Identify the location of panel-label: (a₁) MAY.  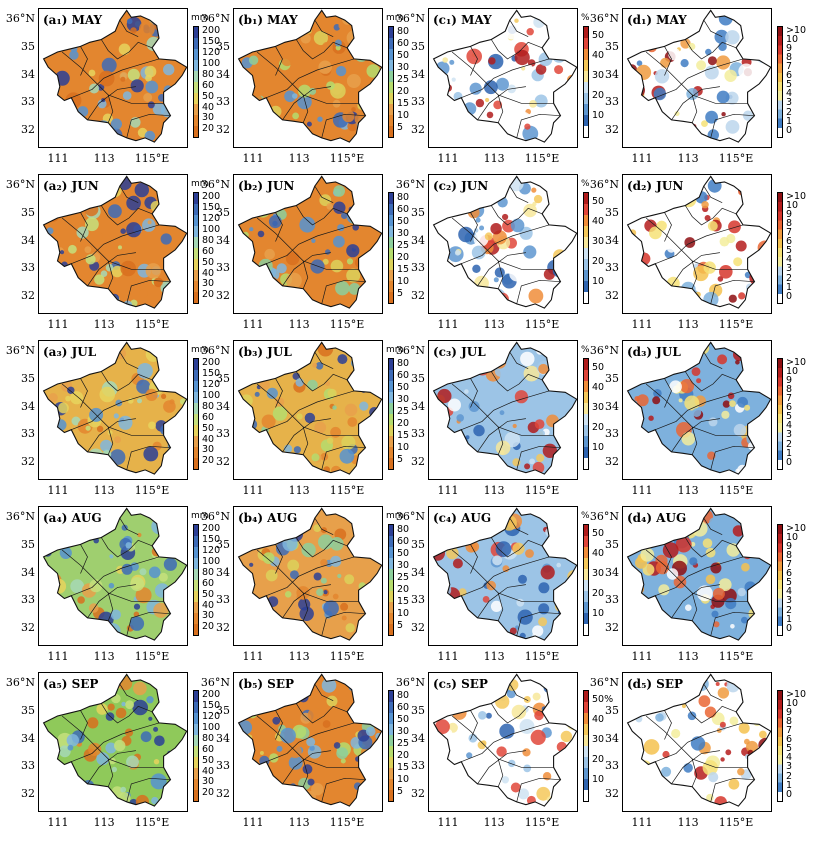
(73, 20).